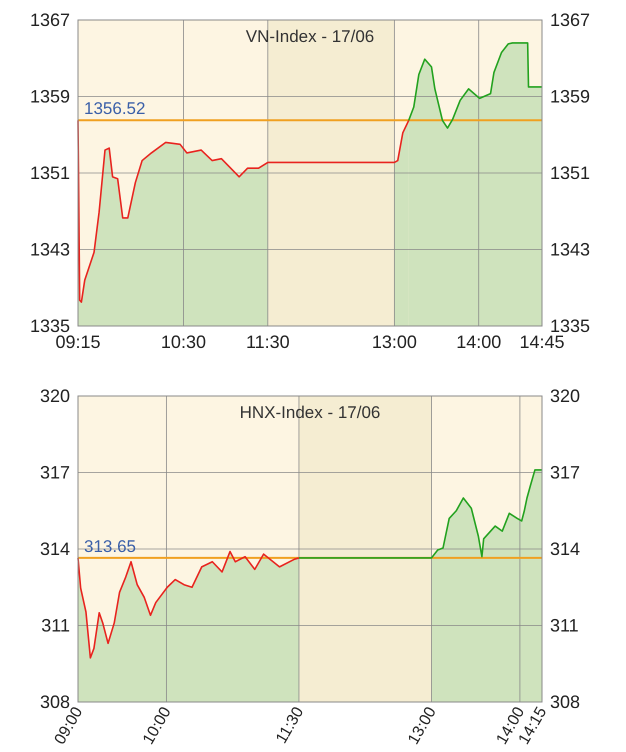 The height and width of the screenshot is (752, 626). I want to click on y2-tick-label: 1343, so click(570, 250).